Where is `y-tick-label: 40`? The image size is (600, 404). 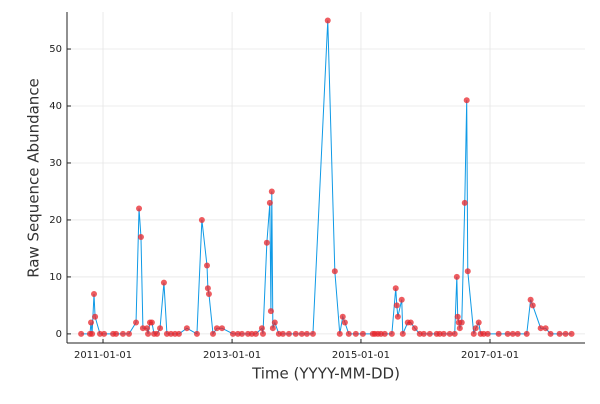
y-tick-label: 40 is located at coordinates (55, 106).